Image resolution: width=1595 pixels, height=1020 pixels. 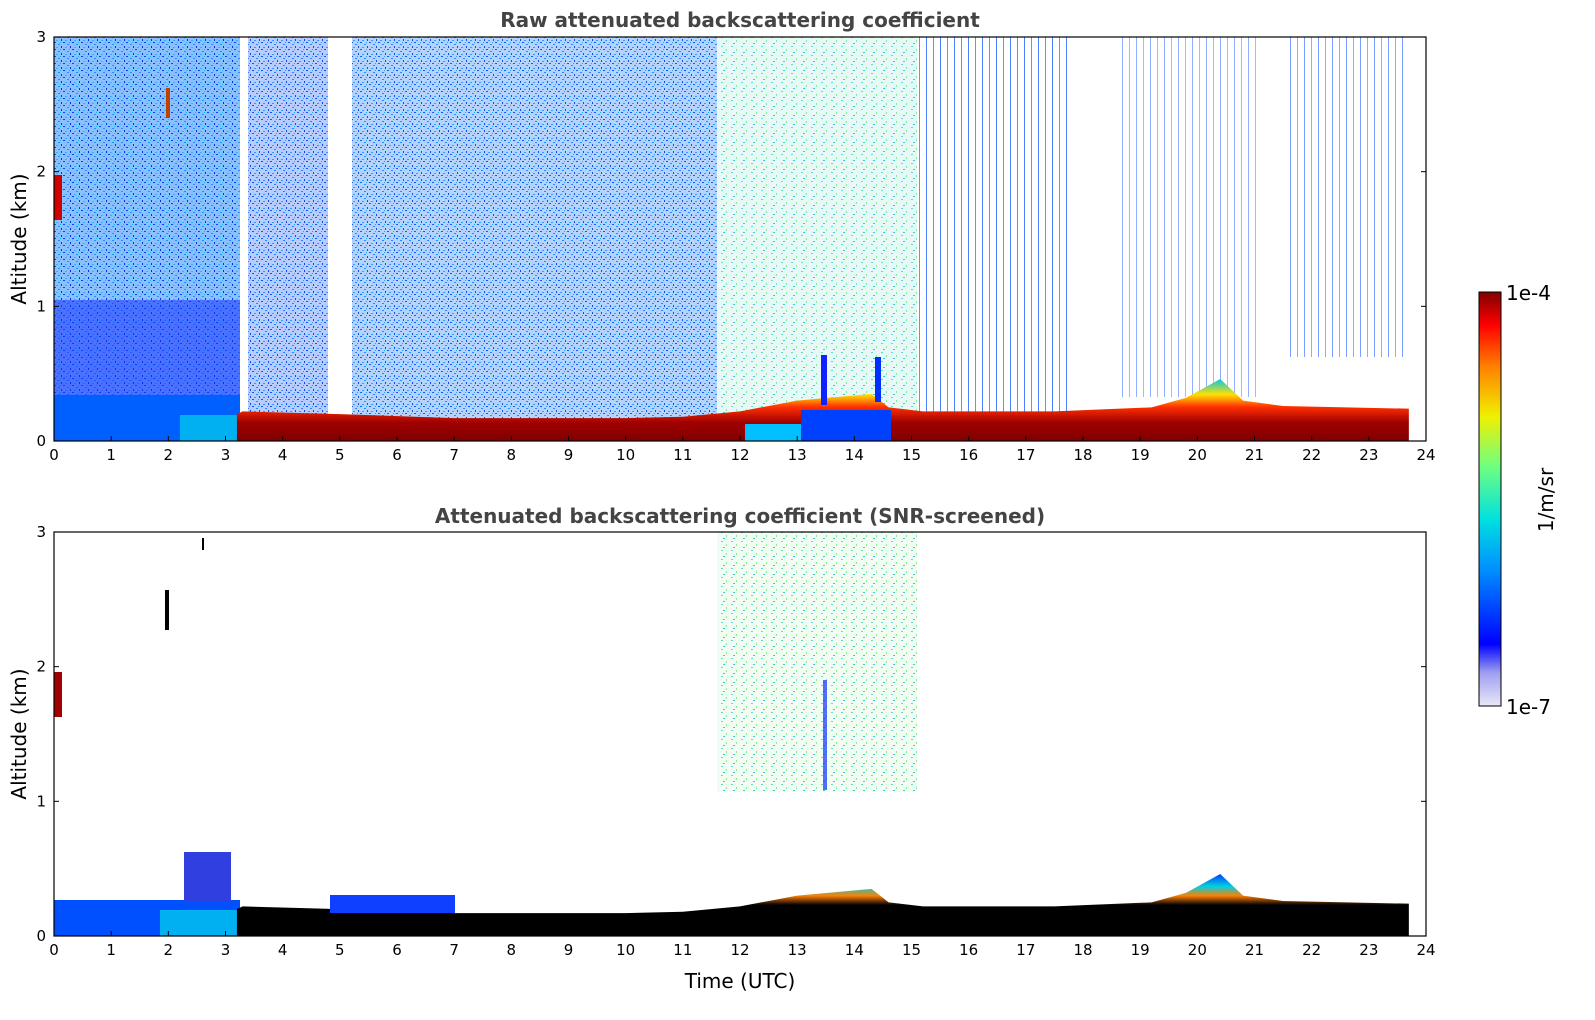 I want to click on colorbar-max-label: 1e-4, so click(x=1528, y=293).